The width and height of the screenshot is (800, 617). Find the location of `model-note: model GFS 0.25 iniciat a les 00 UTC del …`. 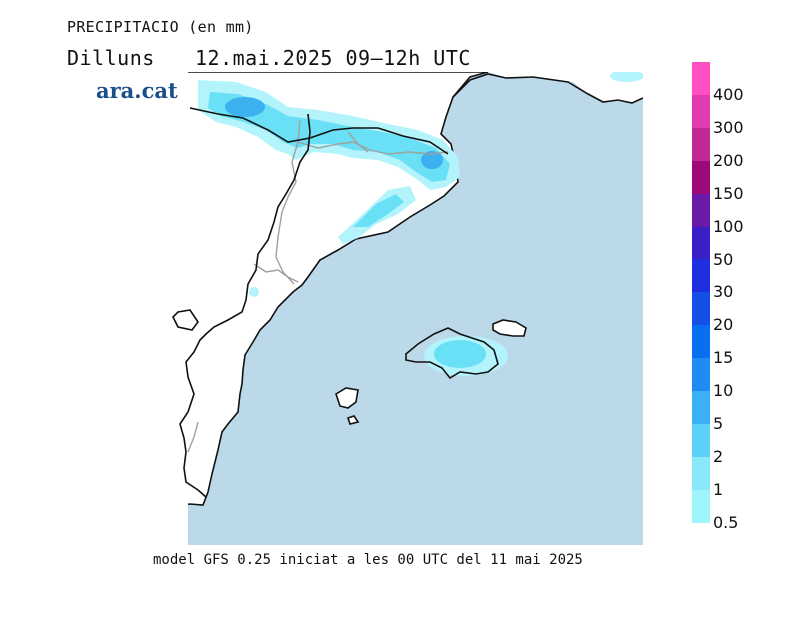

model-note: model GFS 0.25 iniciat a les 00 UTC del … is located at coordinates (368, 560).